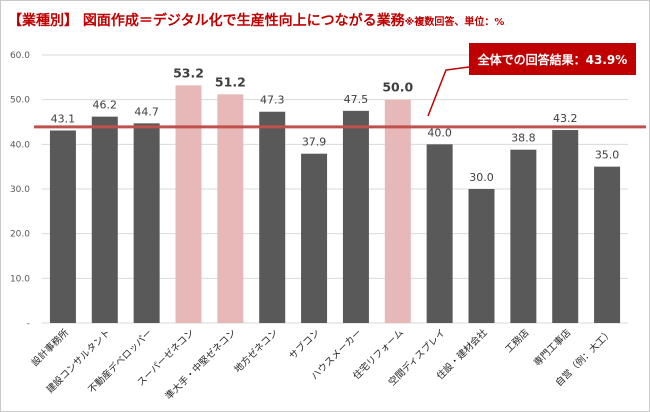 The image size is (650, 412). Describe the element at coordinates (50, 347) in the screenshot. I see `category-label: 設計事務所` at that location.